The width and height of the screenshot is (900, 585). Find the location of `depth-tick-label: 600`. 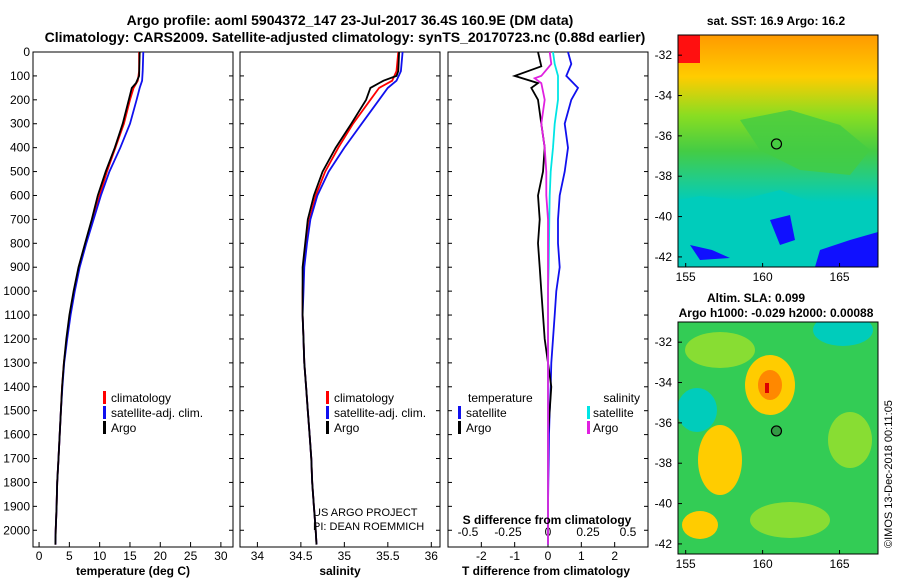

depth-tick-label: 600 is located at coordinates (20, 195).